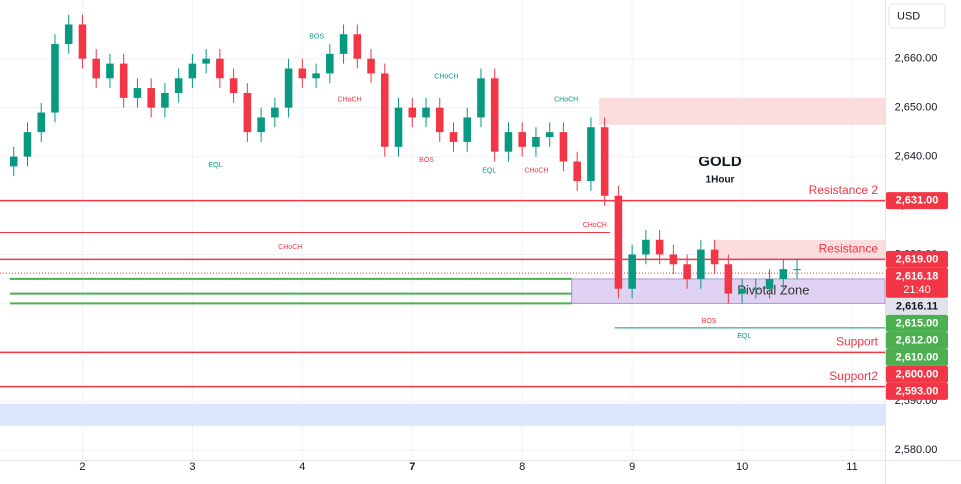  I want to click on price-label: 2,631.00, so click(917, 201).